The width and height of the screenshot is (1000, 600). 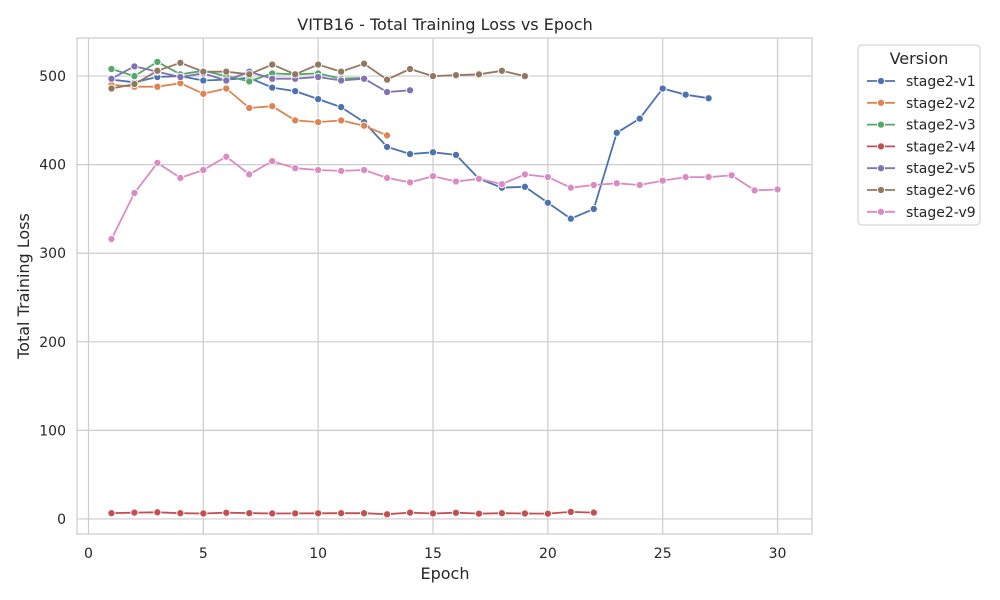 What do you see at coordinates (52, 298) in the screenshot?
I see `y-tick-labels: 0 100 200 300 400 500` at bounding box center [52, 298].